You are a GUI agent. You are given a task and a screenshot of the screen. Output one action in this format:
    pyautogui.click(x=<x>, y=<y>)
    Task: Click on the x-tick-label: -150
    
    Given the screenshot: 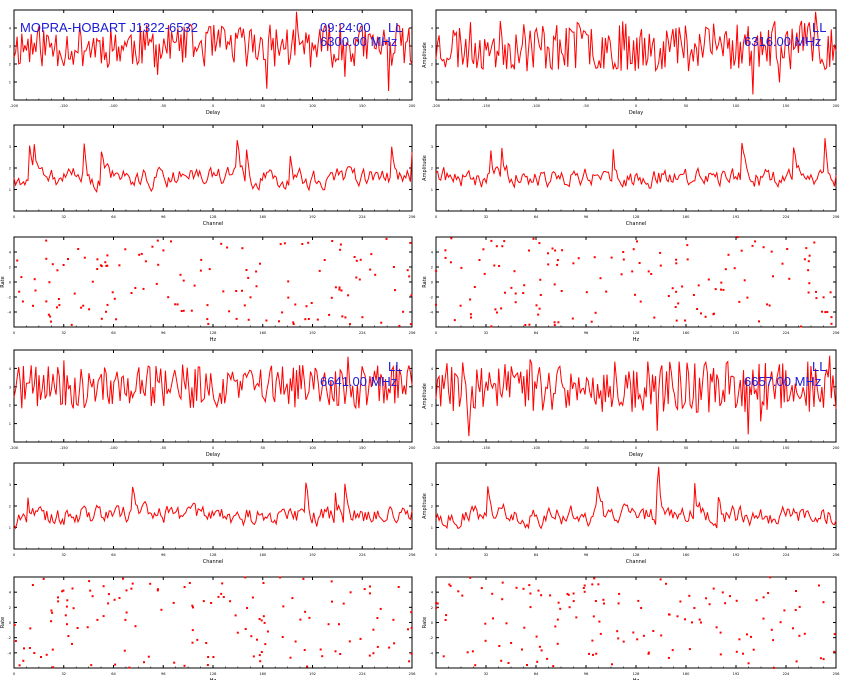 What is the action you would take?
    pyautogui.click(x=486, y=106)
    